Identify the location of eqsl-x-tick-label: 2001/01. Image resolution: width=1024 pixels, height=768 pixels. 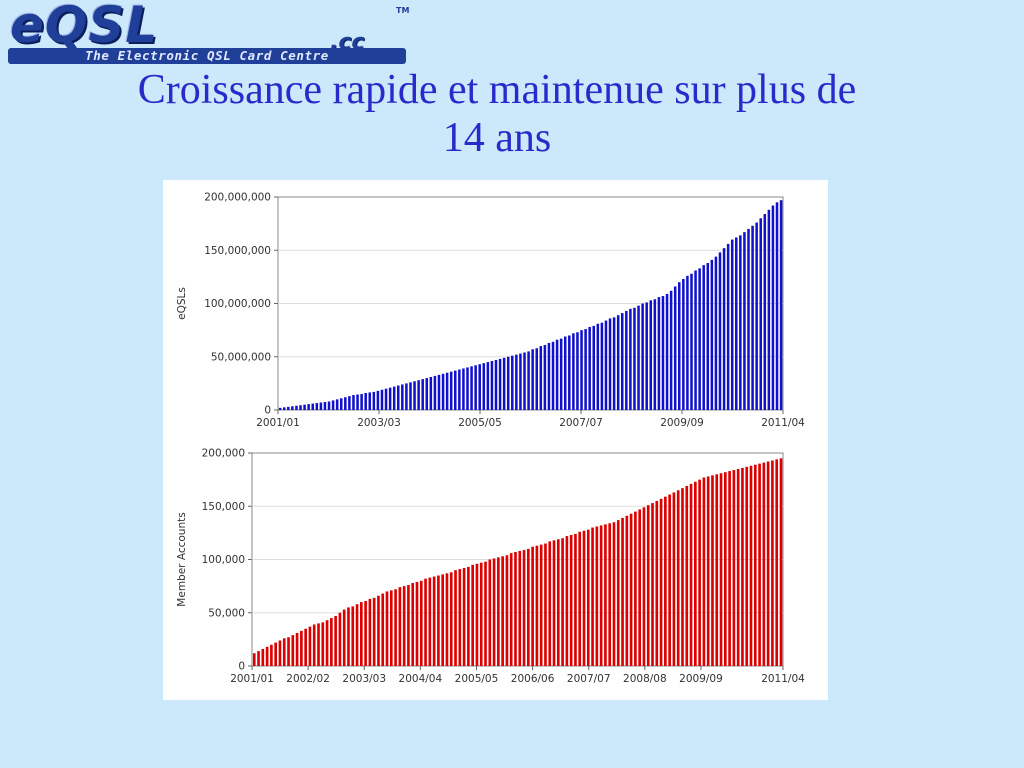
(278, 423).